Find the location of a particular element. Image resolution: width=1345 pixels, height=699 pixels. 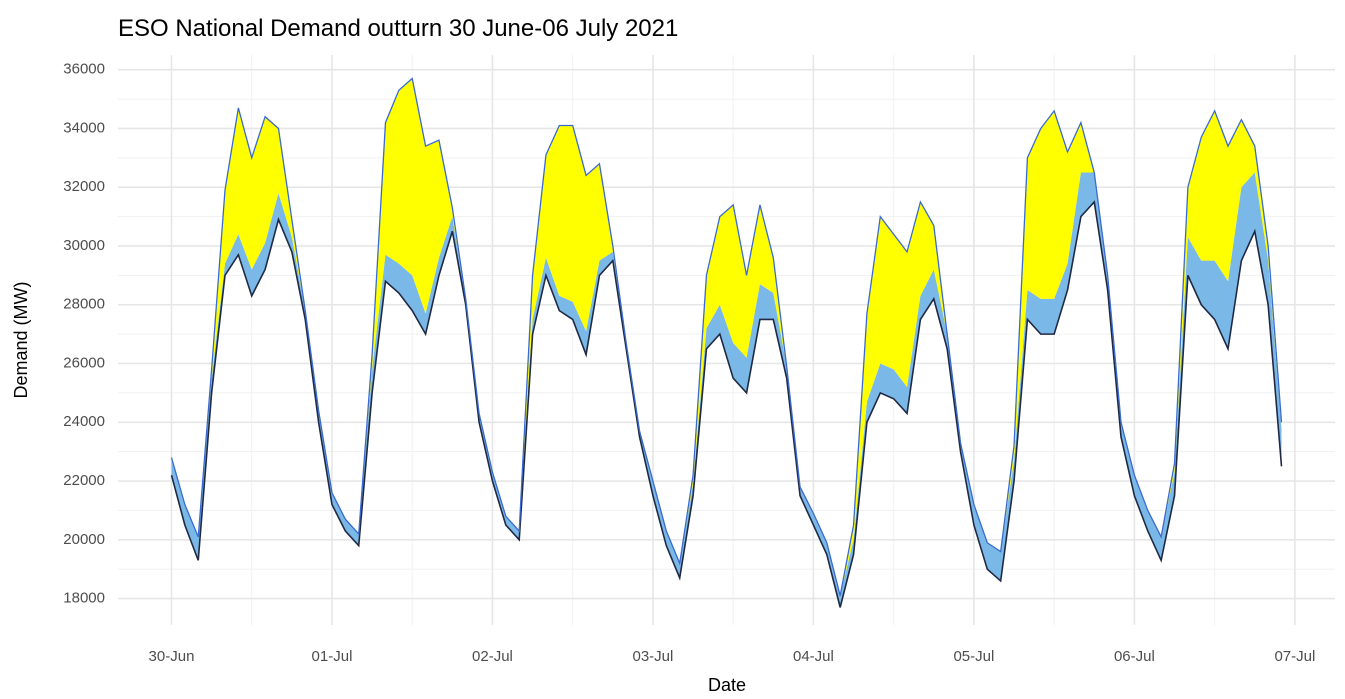

y-tick-label: 18000 is located at coordinates (84, 598).